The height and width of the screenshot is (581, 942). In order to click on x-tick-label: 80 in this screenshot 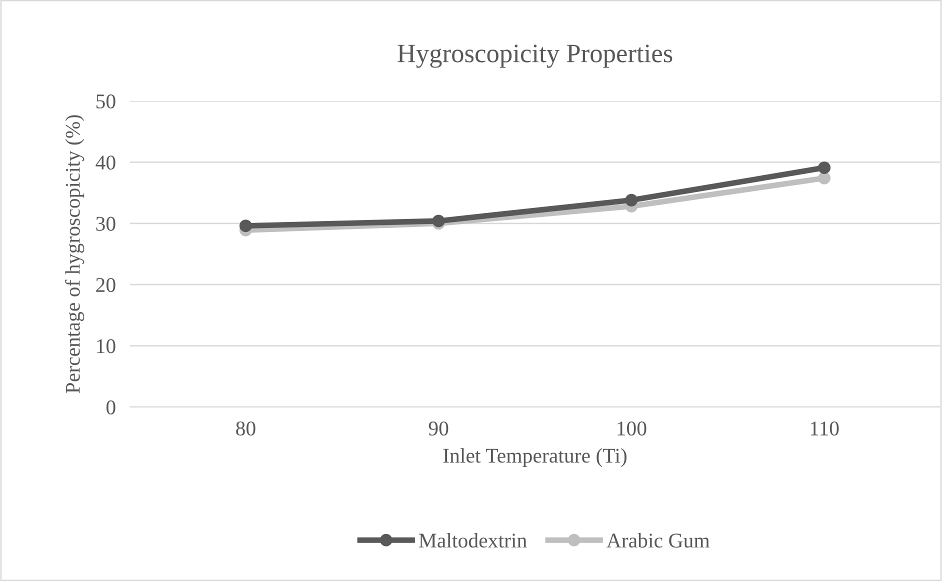, I will do `click(246, 428)`.